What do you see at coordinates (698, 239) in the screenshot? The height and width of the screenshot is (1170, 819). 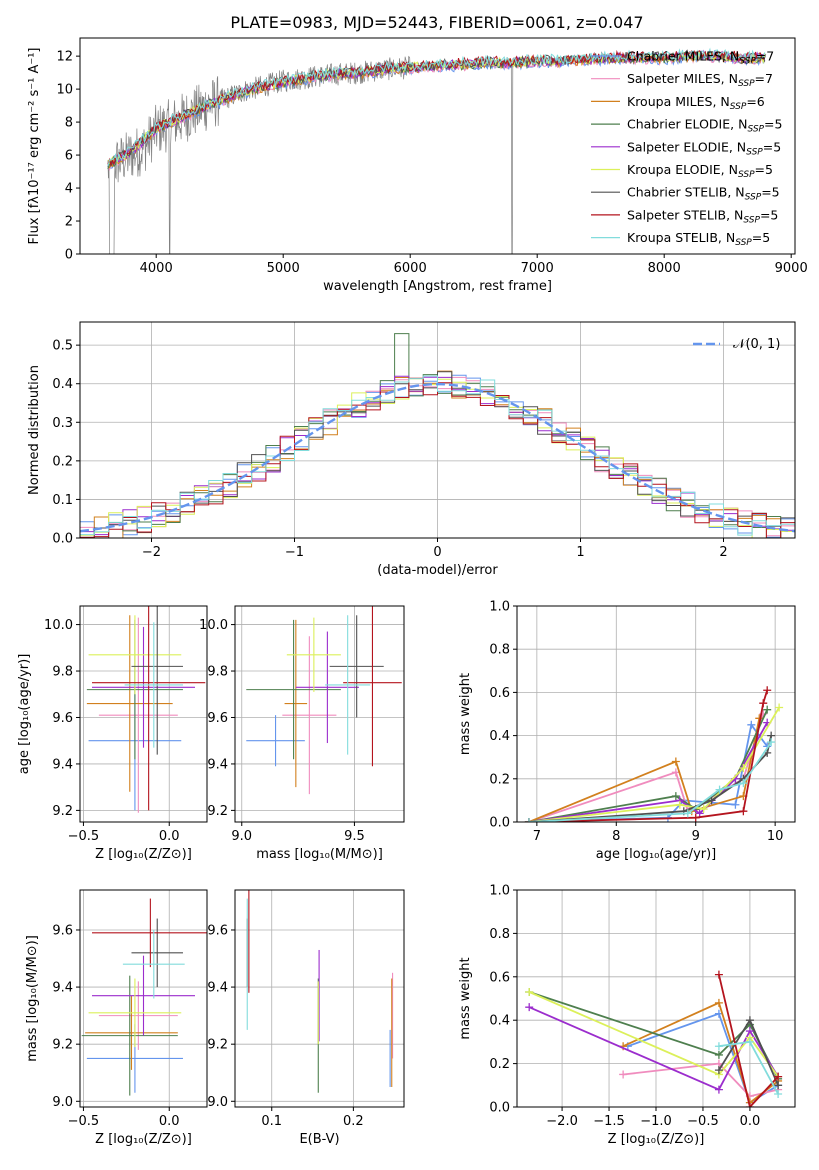 I see `legend-label: Kroupa STELIB, NSSP=5` at bounding box center [698, 239].